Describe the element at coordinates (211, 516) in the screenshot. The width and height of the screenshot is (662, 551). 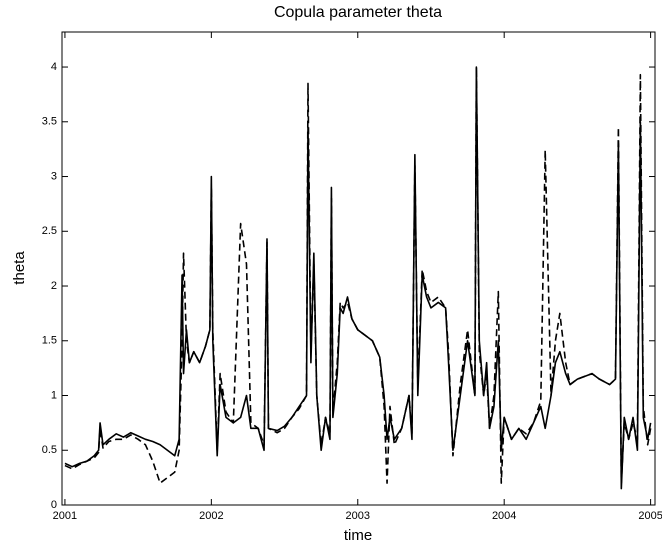
I see `x-tick-label: 2002` at that location.